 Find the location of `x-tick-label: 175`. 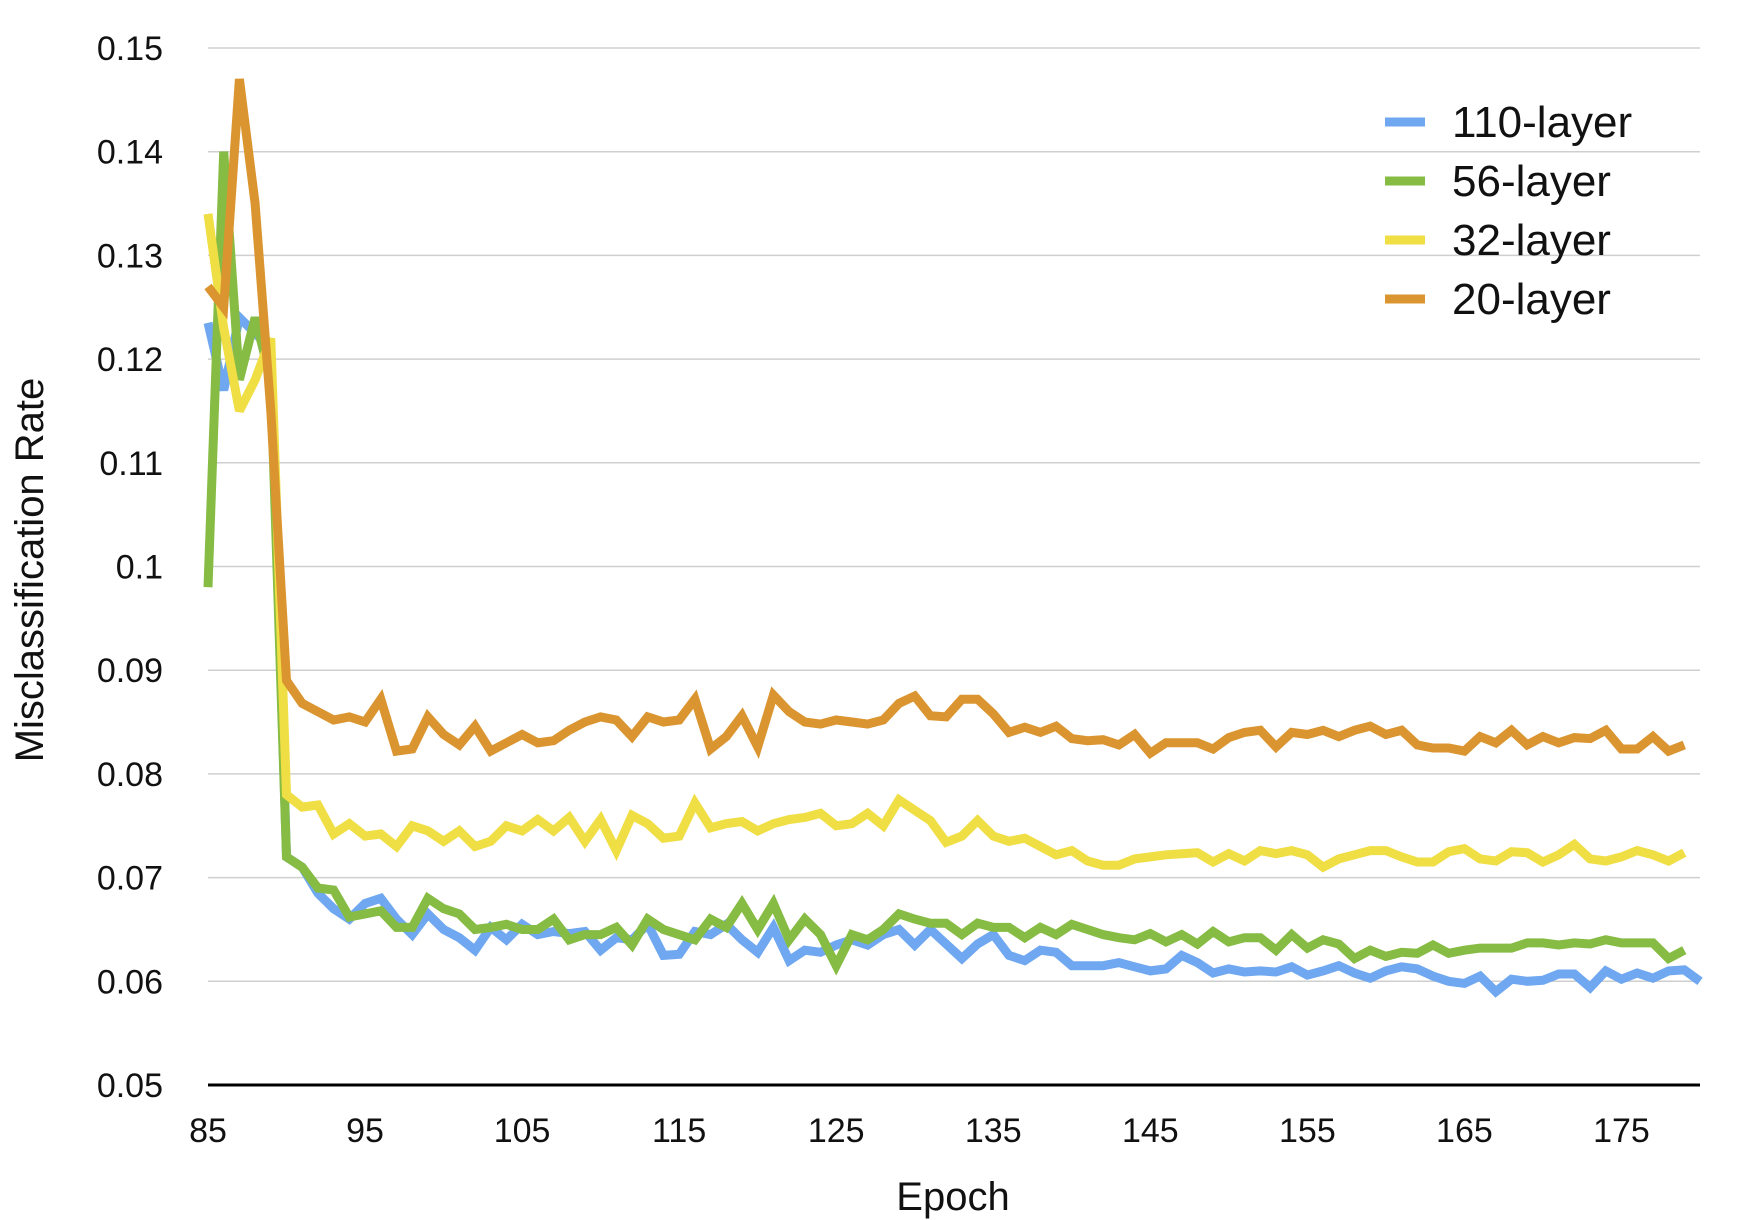

x-tick-label: 175 is located at coordinates (1621, 1131).